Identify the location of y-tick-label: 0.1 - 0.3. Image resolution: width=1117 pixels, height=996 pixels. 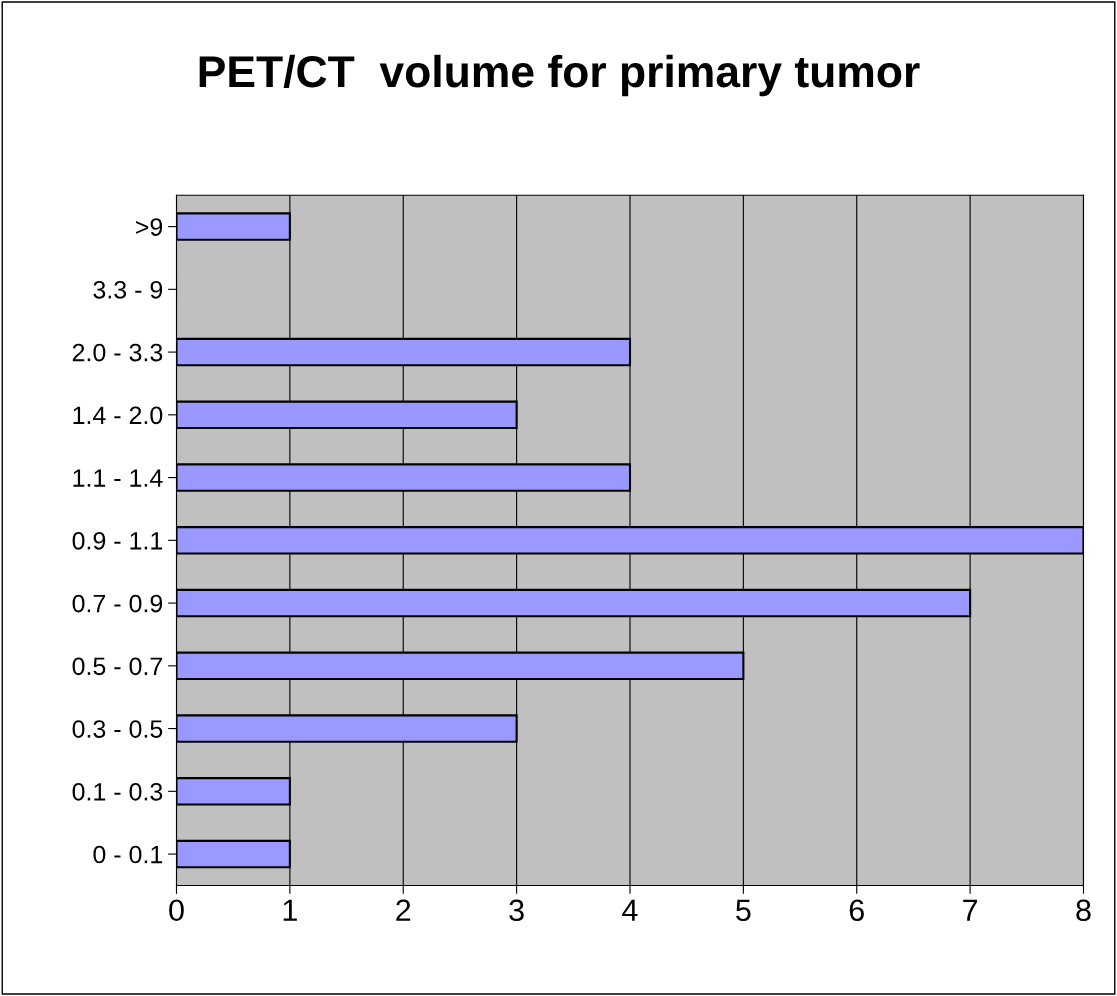
(117, 791).